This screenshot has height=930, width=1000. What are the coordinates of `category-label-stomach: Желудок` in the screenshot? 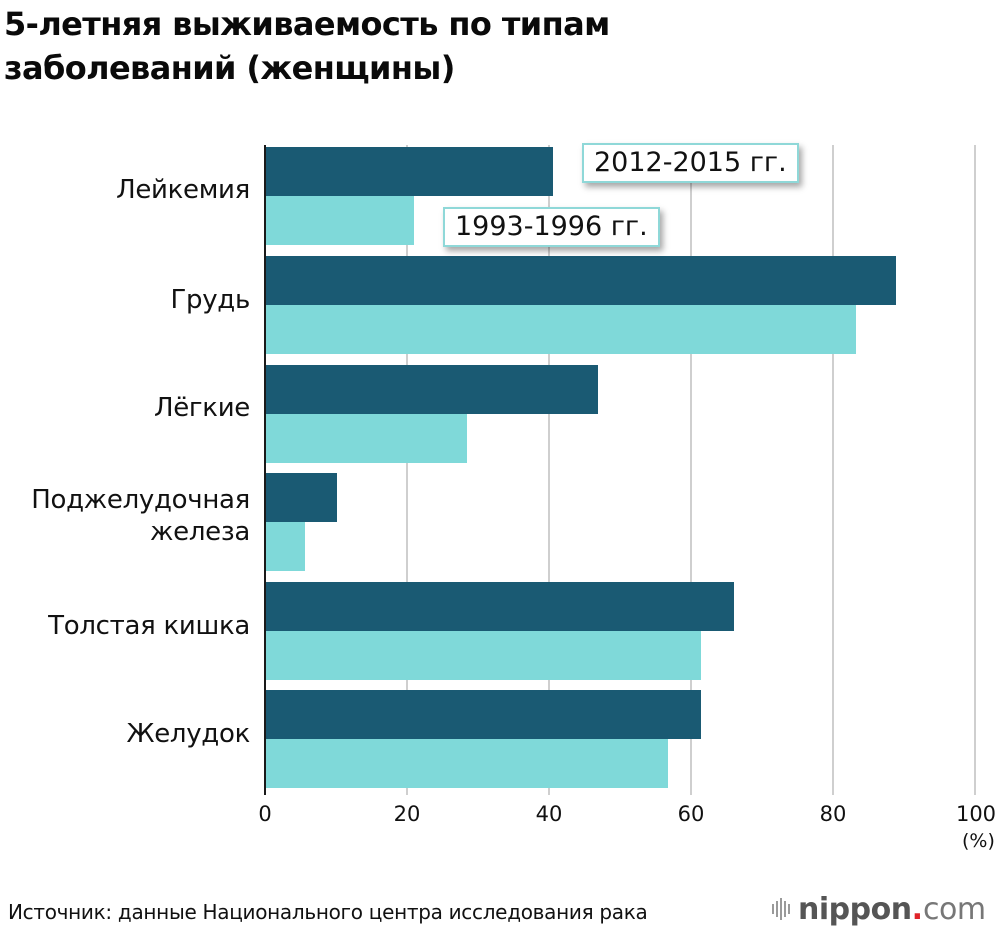 It's located at (188, 734).